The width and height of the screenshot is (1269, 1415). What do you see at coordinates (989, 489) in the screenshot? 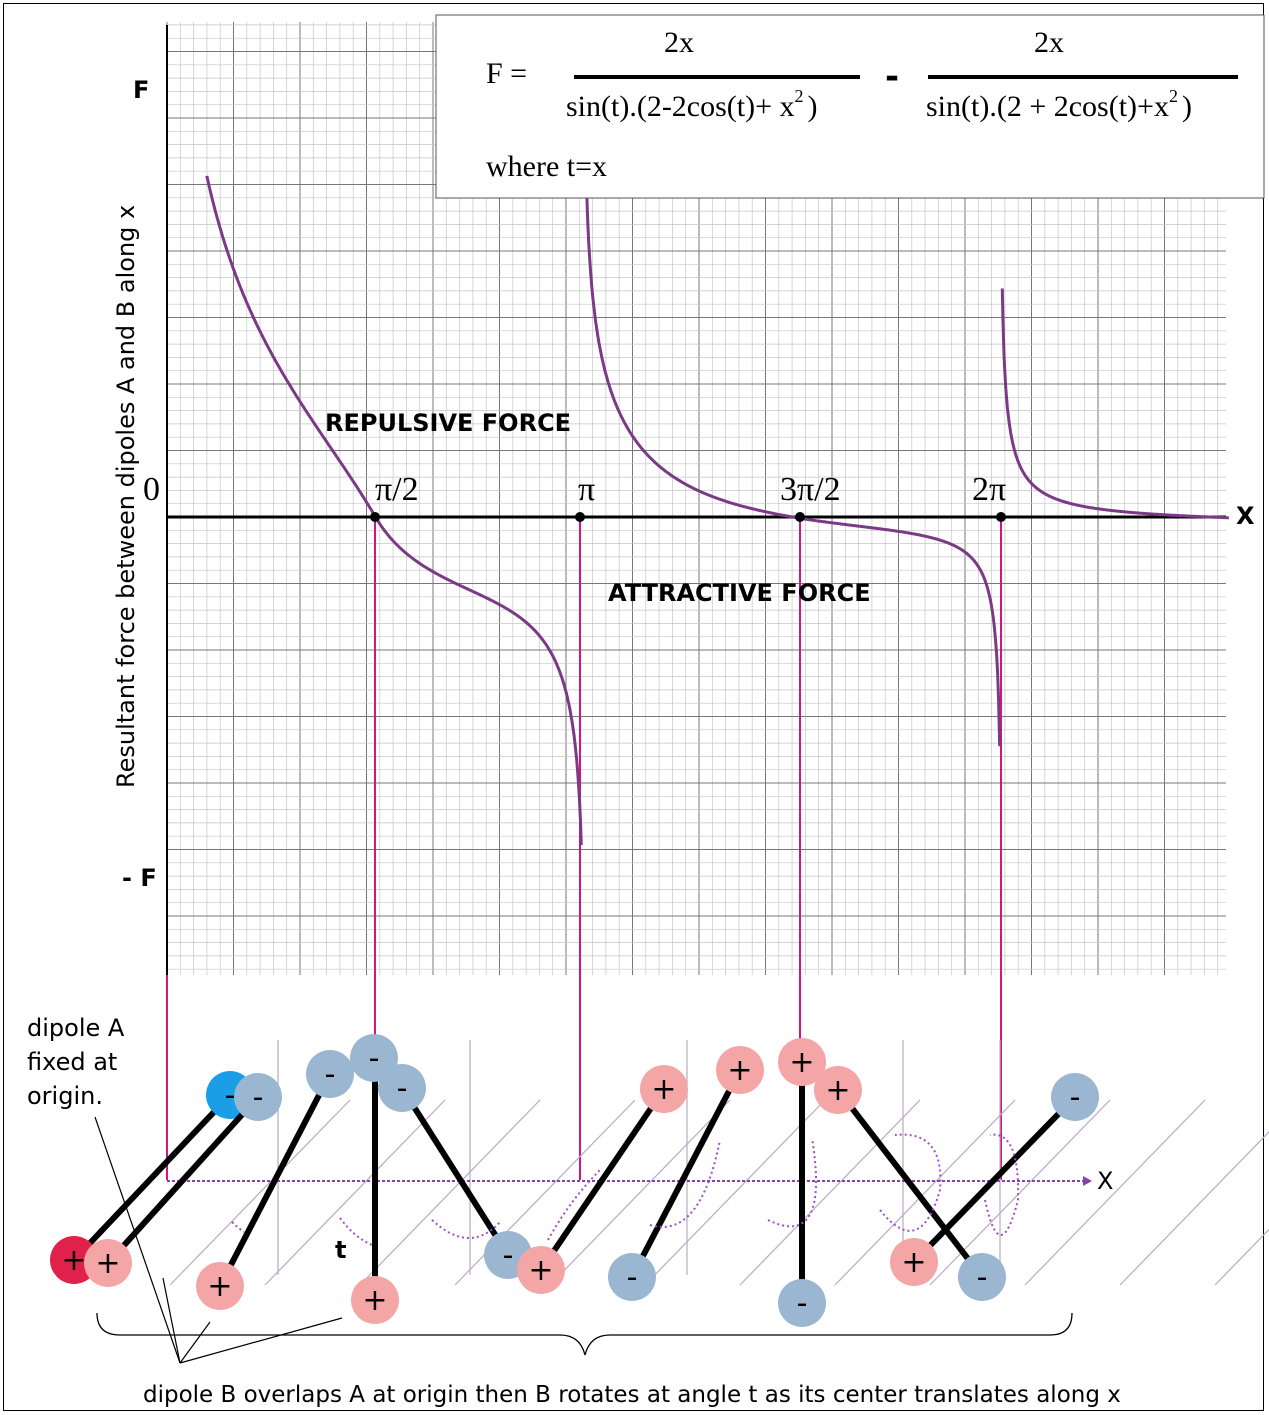
I see `x-tick-label-two-pi: 2π` at bounding box center [989, 489].